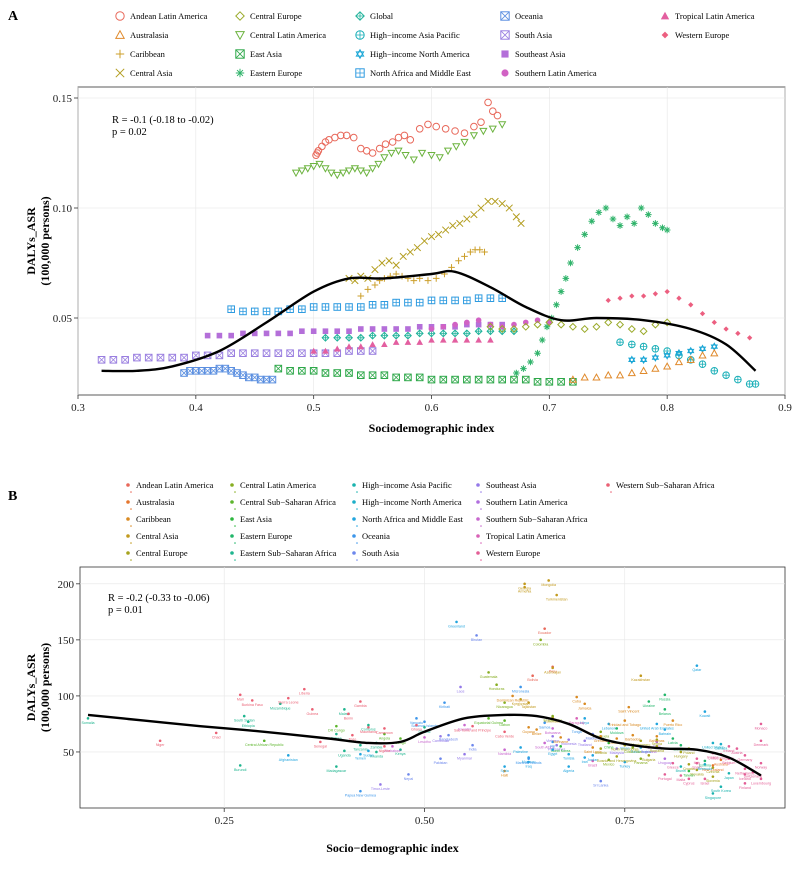 Image resolution: width=796 pixels, height=886 pixels. I want to click on panel-b-point-israel: Israel, so click(704, 781).